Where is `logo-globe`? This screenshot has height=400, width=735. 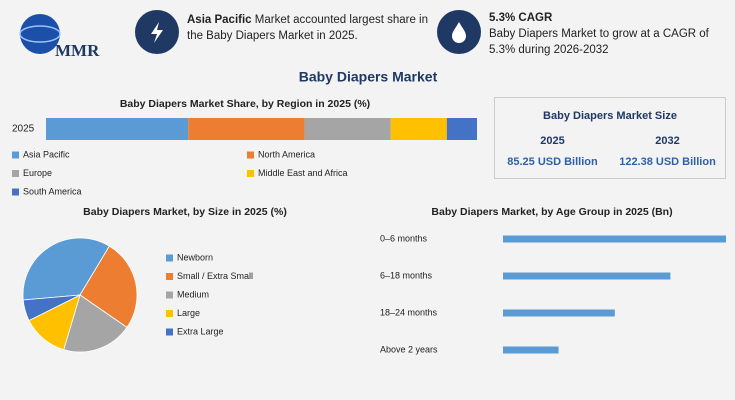 logo-globe is located at coordinates (40, 34).